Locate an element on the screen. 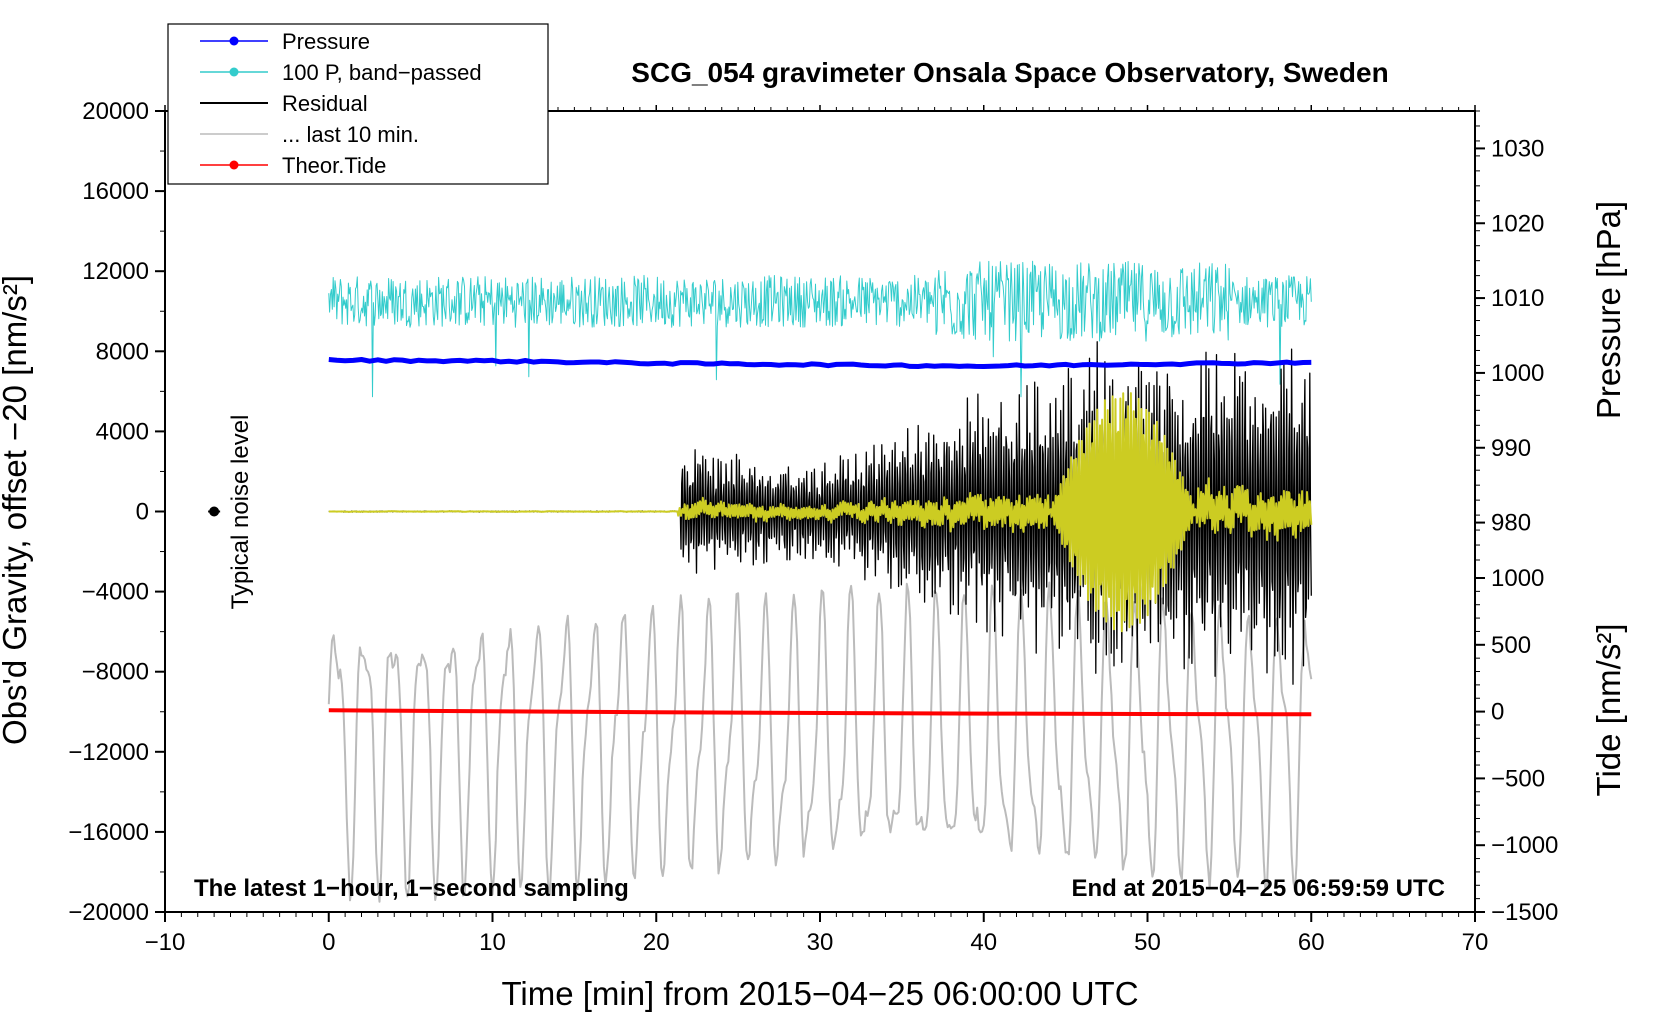  legend-label: 100 P, band−passed is located at coordinates (382, 72).